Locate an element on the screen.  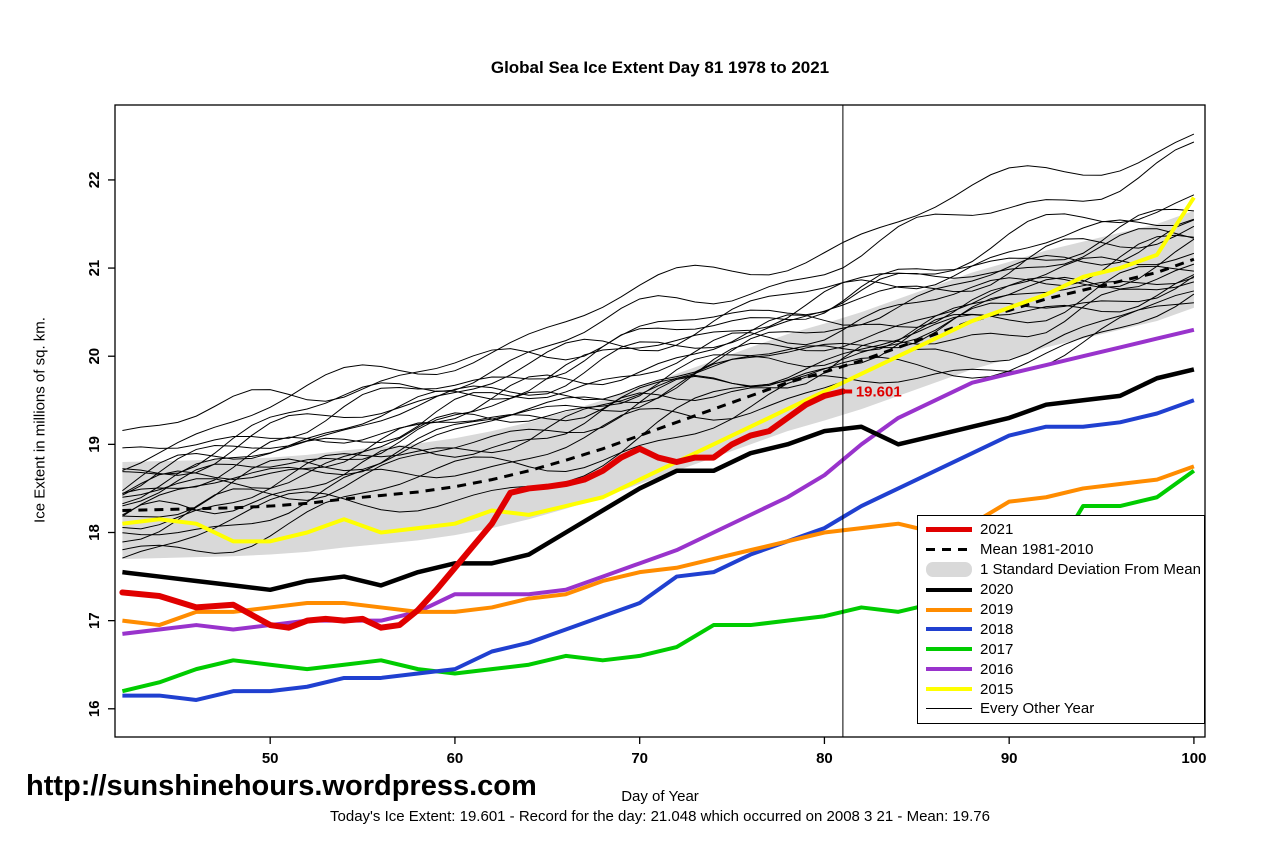
legend-label: 2019 is located at coordinates (997, 609).